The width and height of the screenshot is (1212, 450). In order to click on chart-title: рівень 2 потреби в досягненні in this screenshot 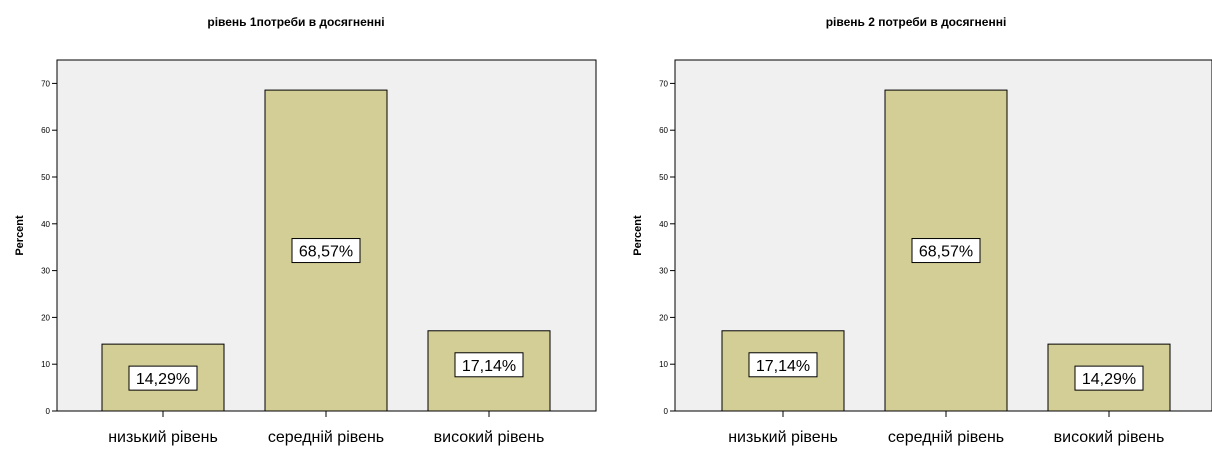, I will do `click(916, 22)`.